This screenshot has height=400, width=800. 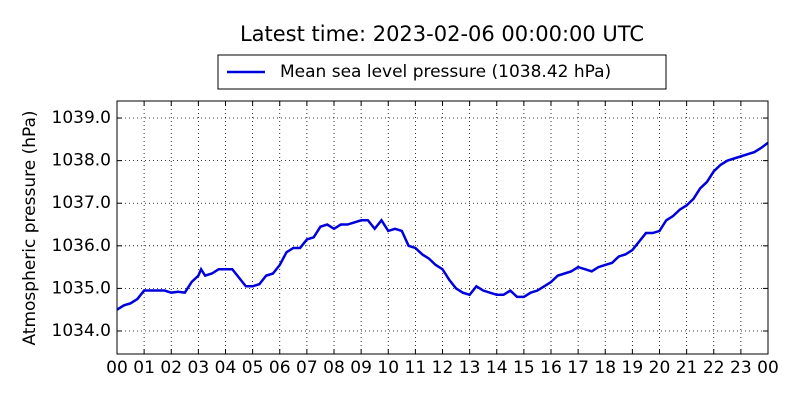 I want to click on y-tick-label: 1039.0, so click(x=81, y=118).